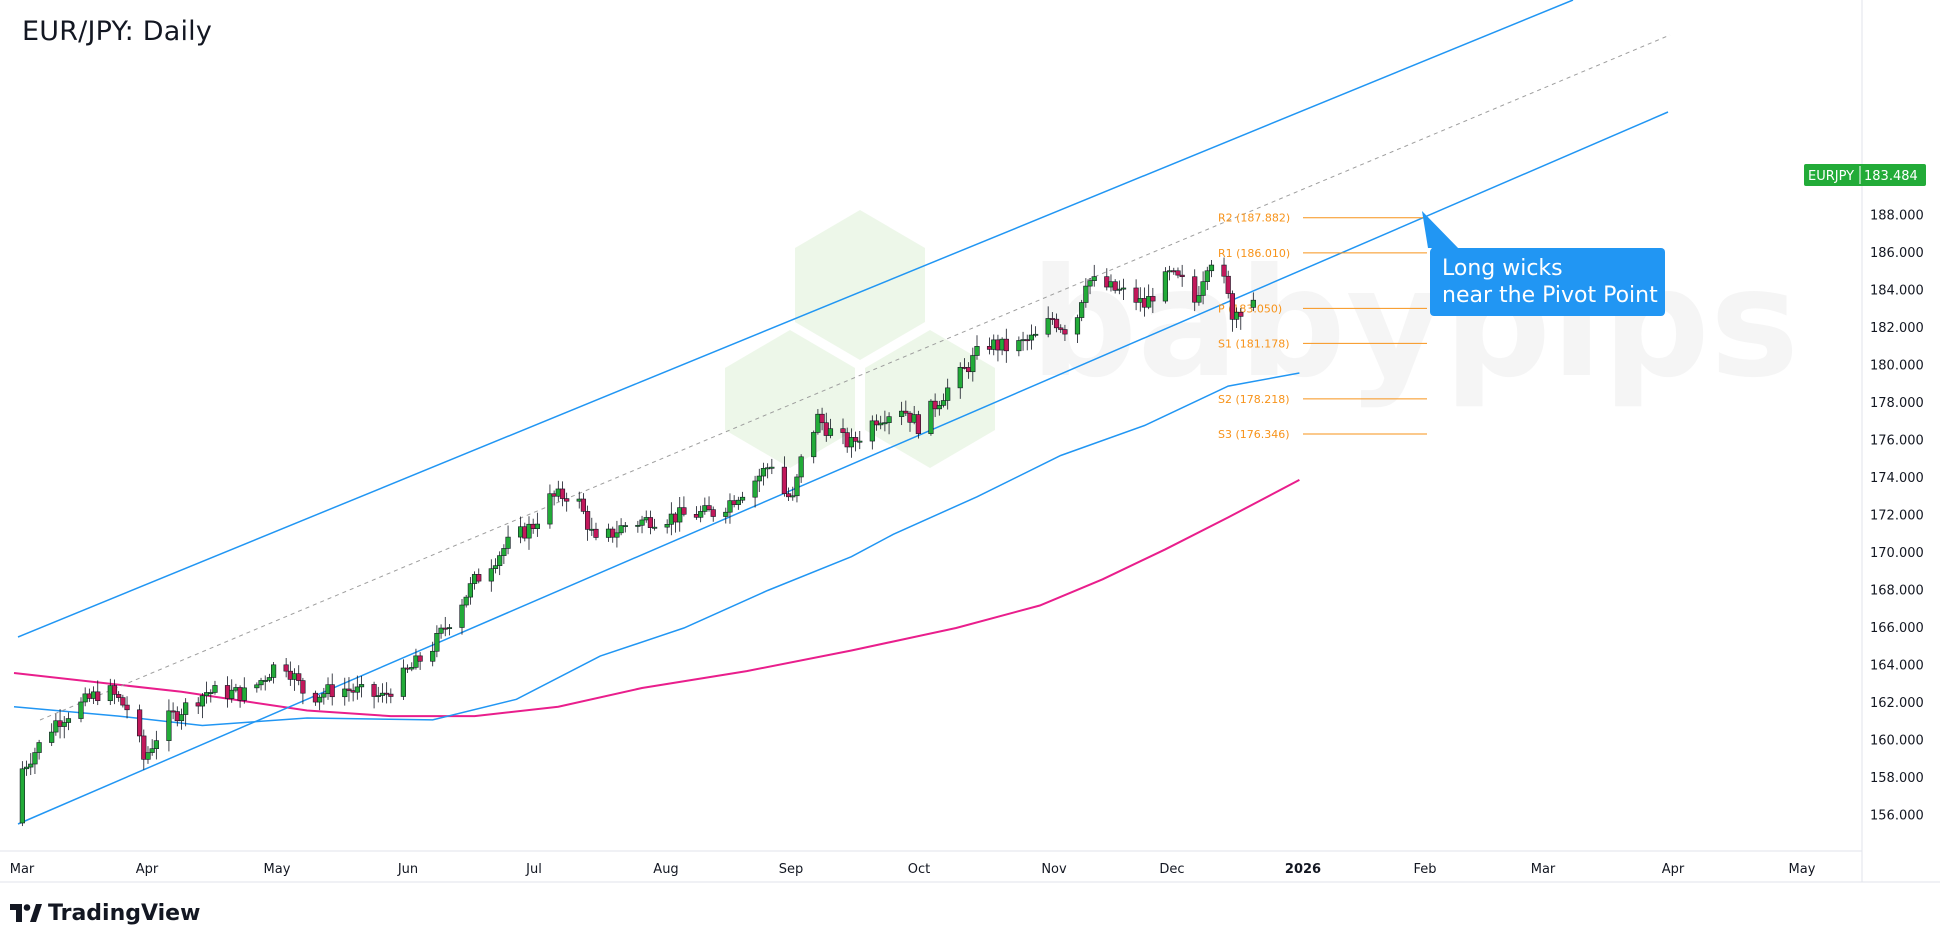 The width and height of the screenshot is (1940, 948). I want to click on x-tick-label: May, so click(277, 869).